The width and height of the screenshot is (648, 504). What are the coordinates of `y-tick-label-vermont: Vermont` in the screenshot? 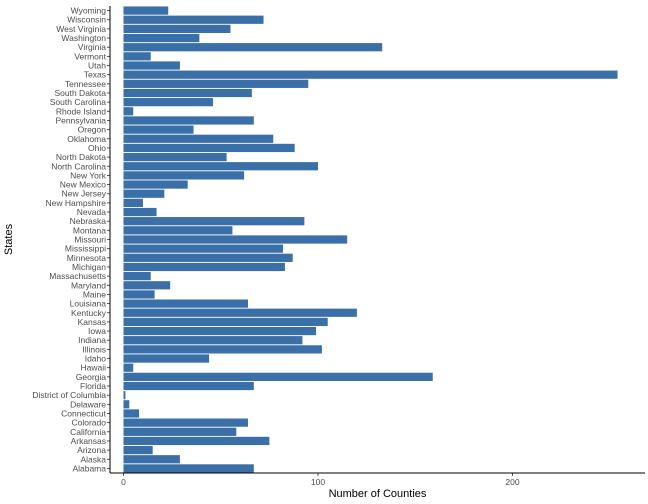 It's located at (90, 56).